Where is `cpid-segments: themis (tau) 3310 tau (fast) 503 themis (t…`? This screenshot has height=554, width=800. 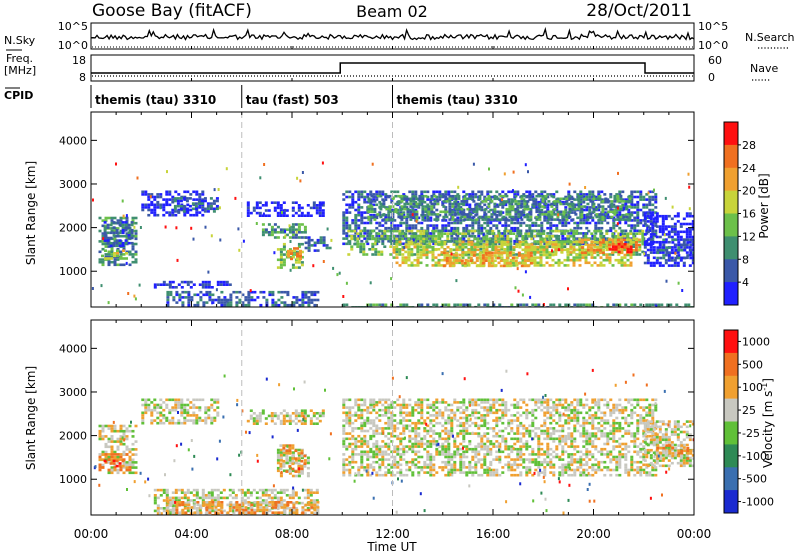
cpid-segments: themis (tau) 3310 tau (fast) 503 themis (t… is located at coordinates (304, 96).